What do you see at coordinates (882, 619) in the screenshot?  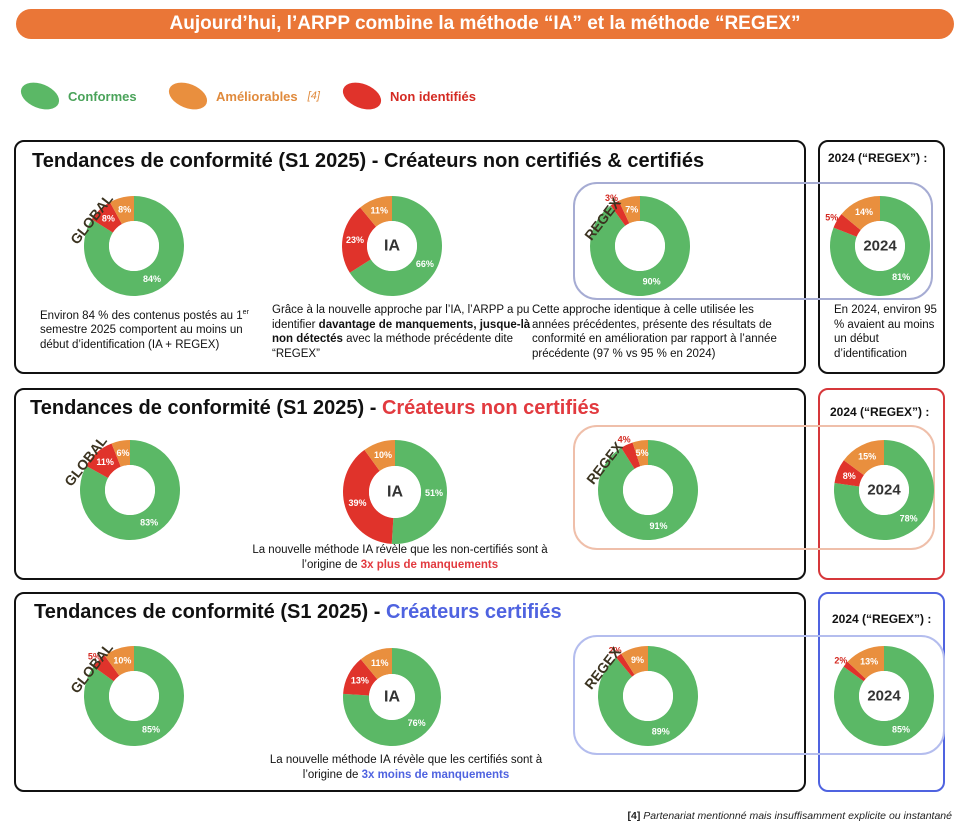 I see `side-2024-certified-title: 2024 (“REGEX”) :` at bounding box center [882, 619].